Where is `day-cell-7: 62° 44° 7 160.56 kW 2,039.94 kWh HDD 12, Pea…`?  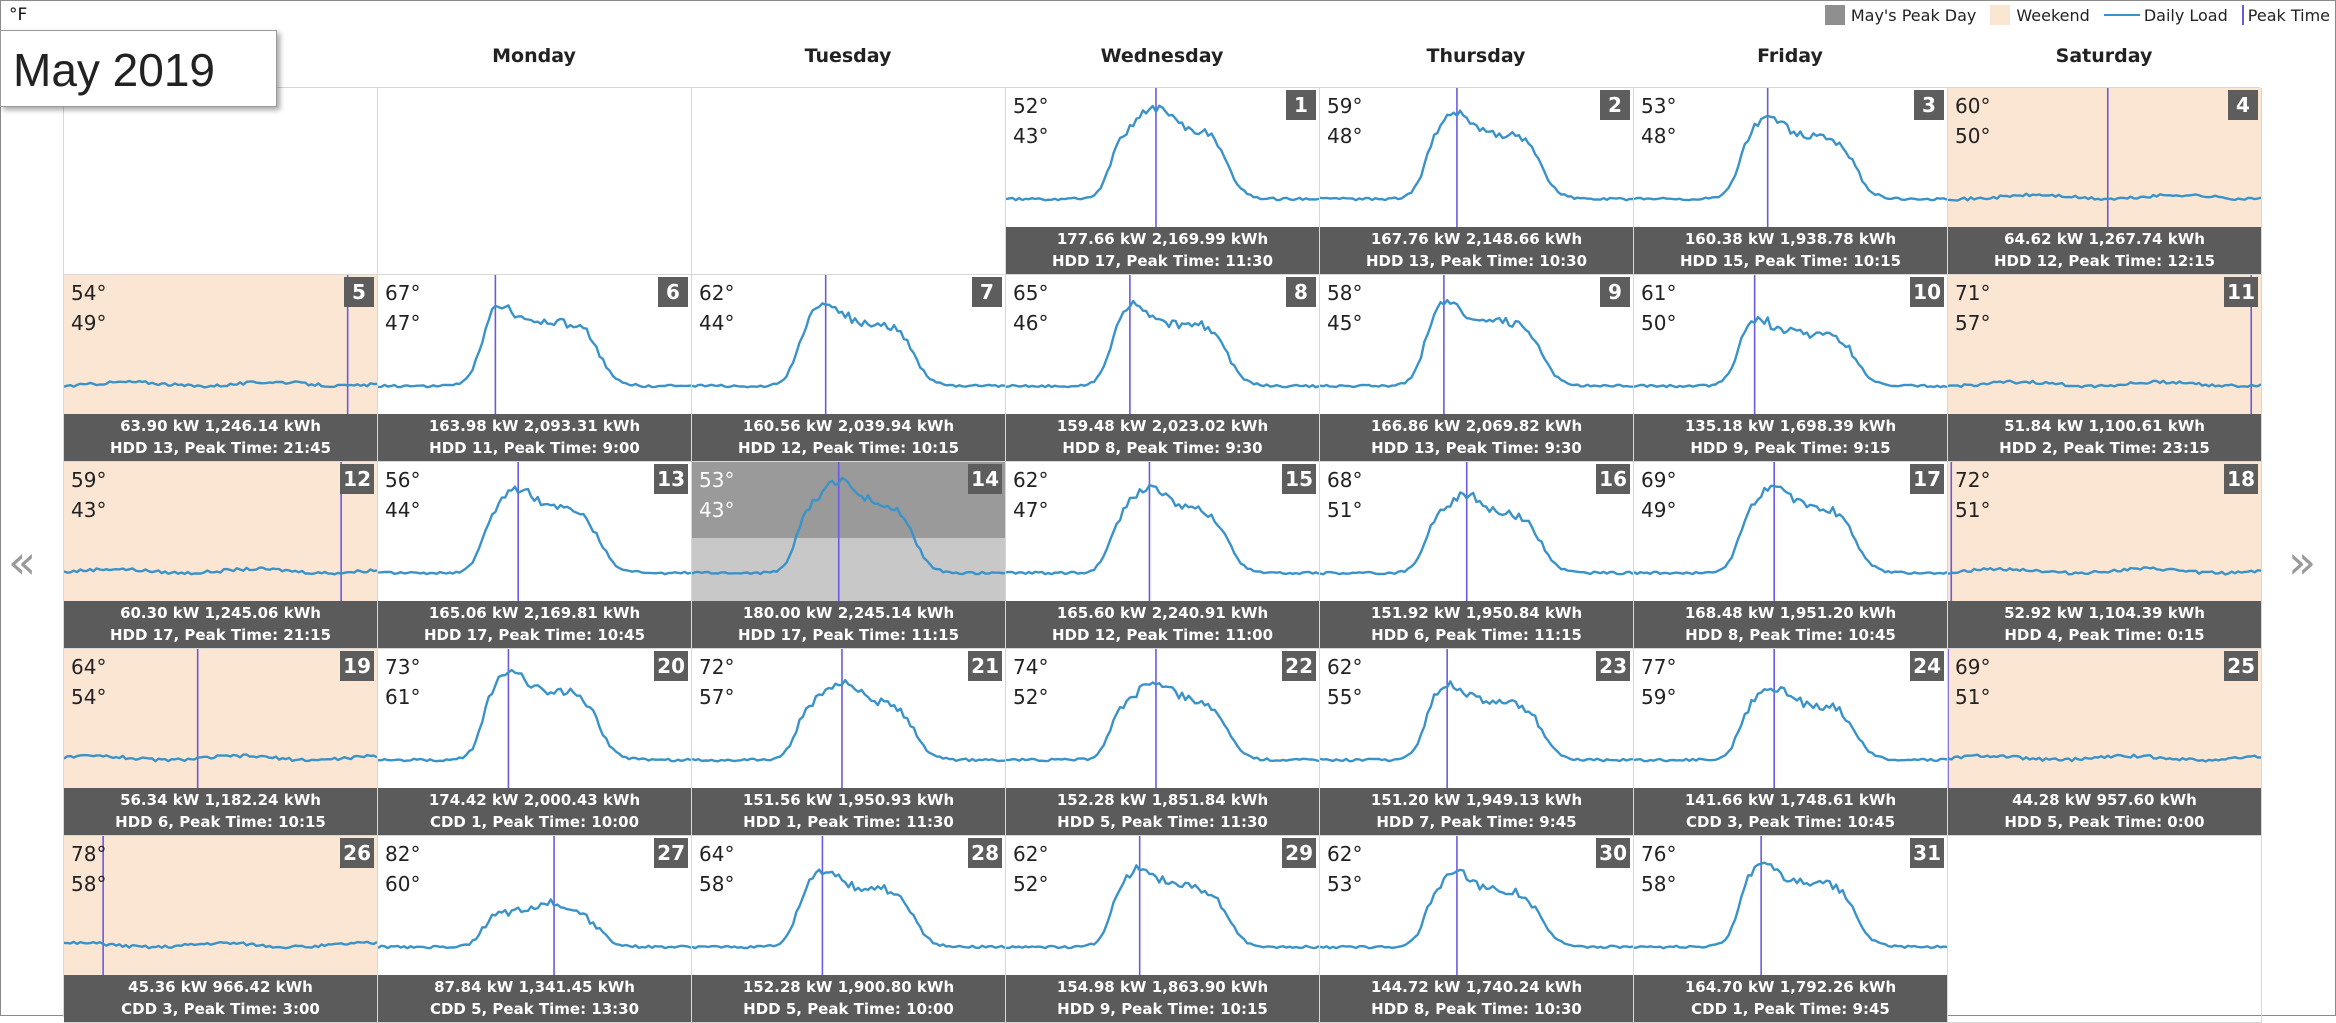 day-cell-7: 62° 44° 7 160.56 kW 2,039.94 kWh HDD 12, Pea… is located at coordinates (849, 368).